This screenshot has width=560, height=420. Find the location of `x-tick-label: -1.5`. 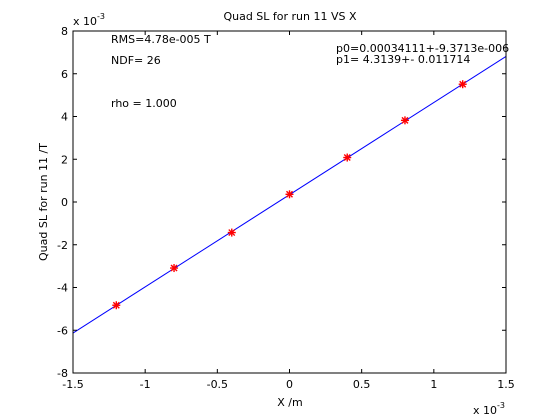

x-tick-label: -1.5 is located at coordinates (72, 384).